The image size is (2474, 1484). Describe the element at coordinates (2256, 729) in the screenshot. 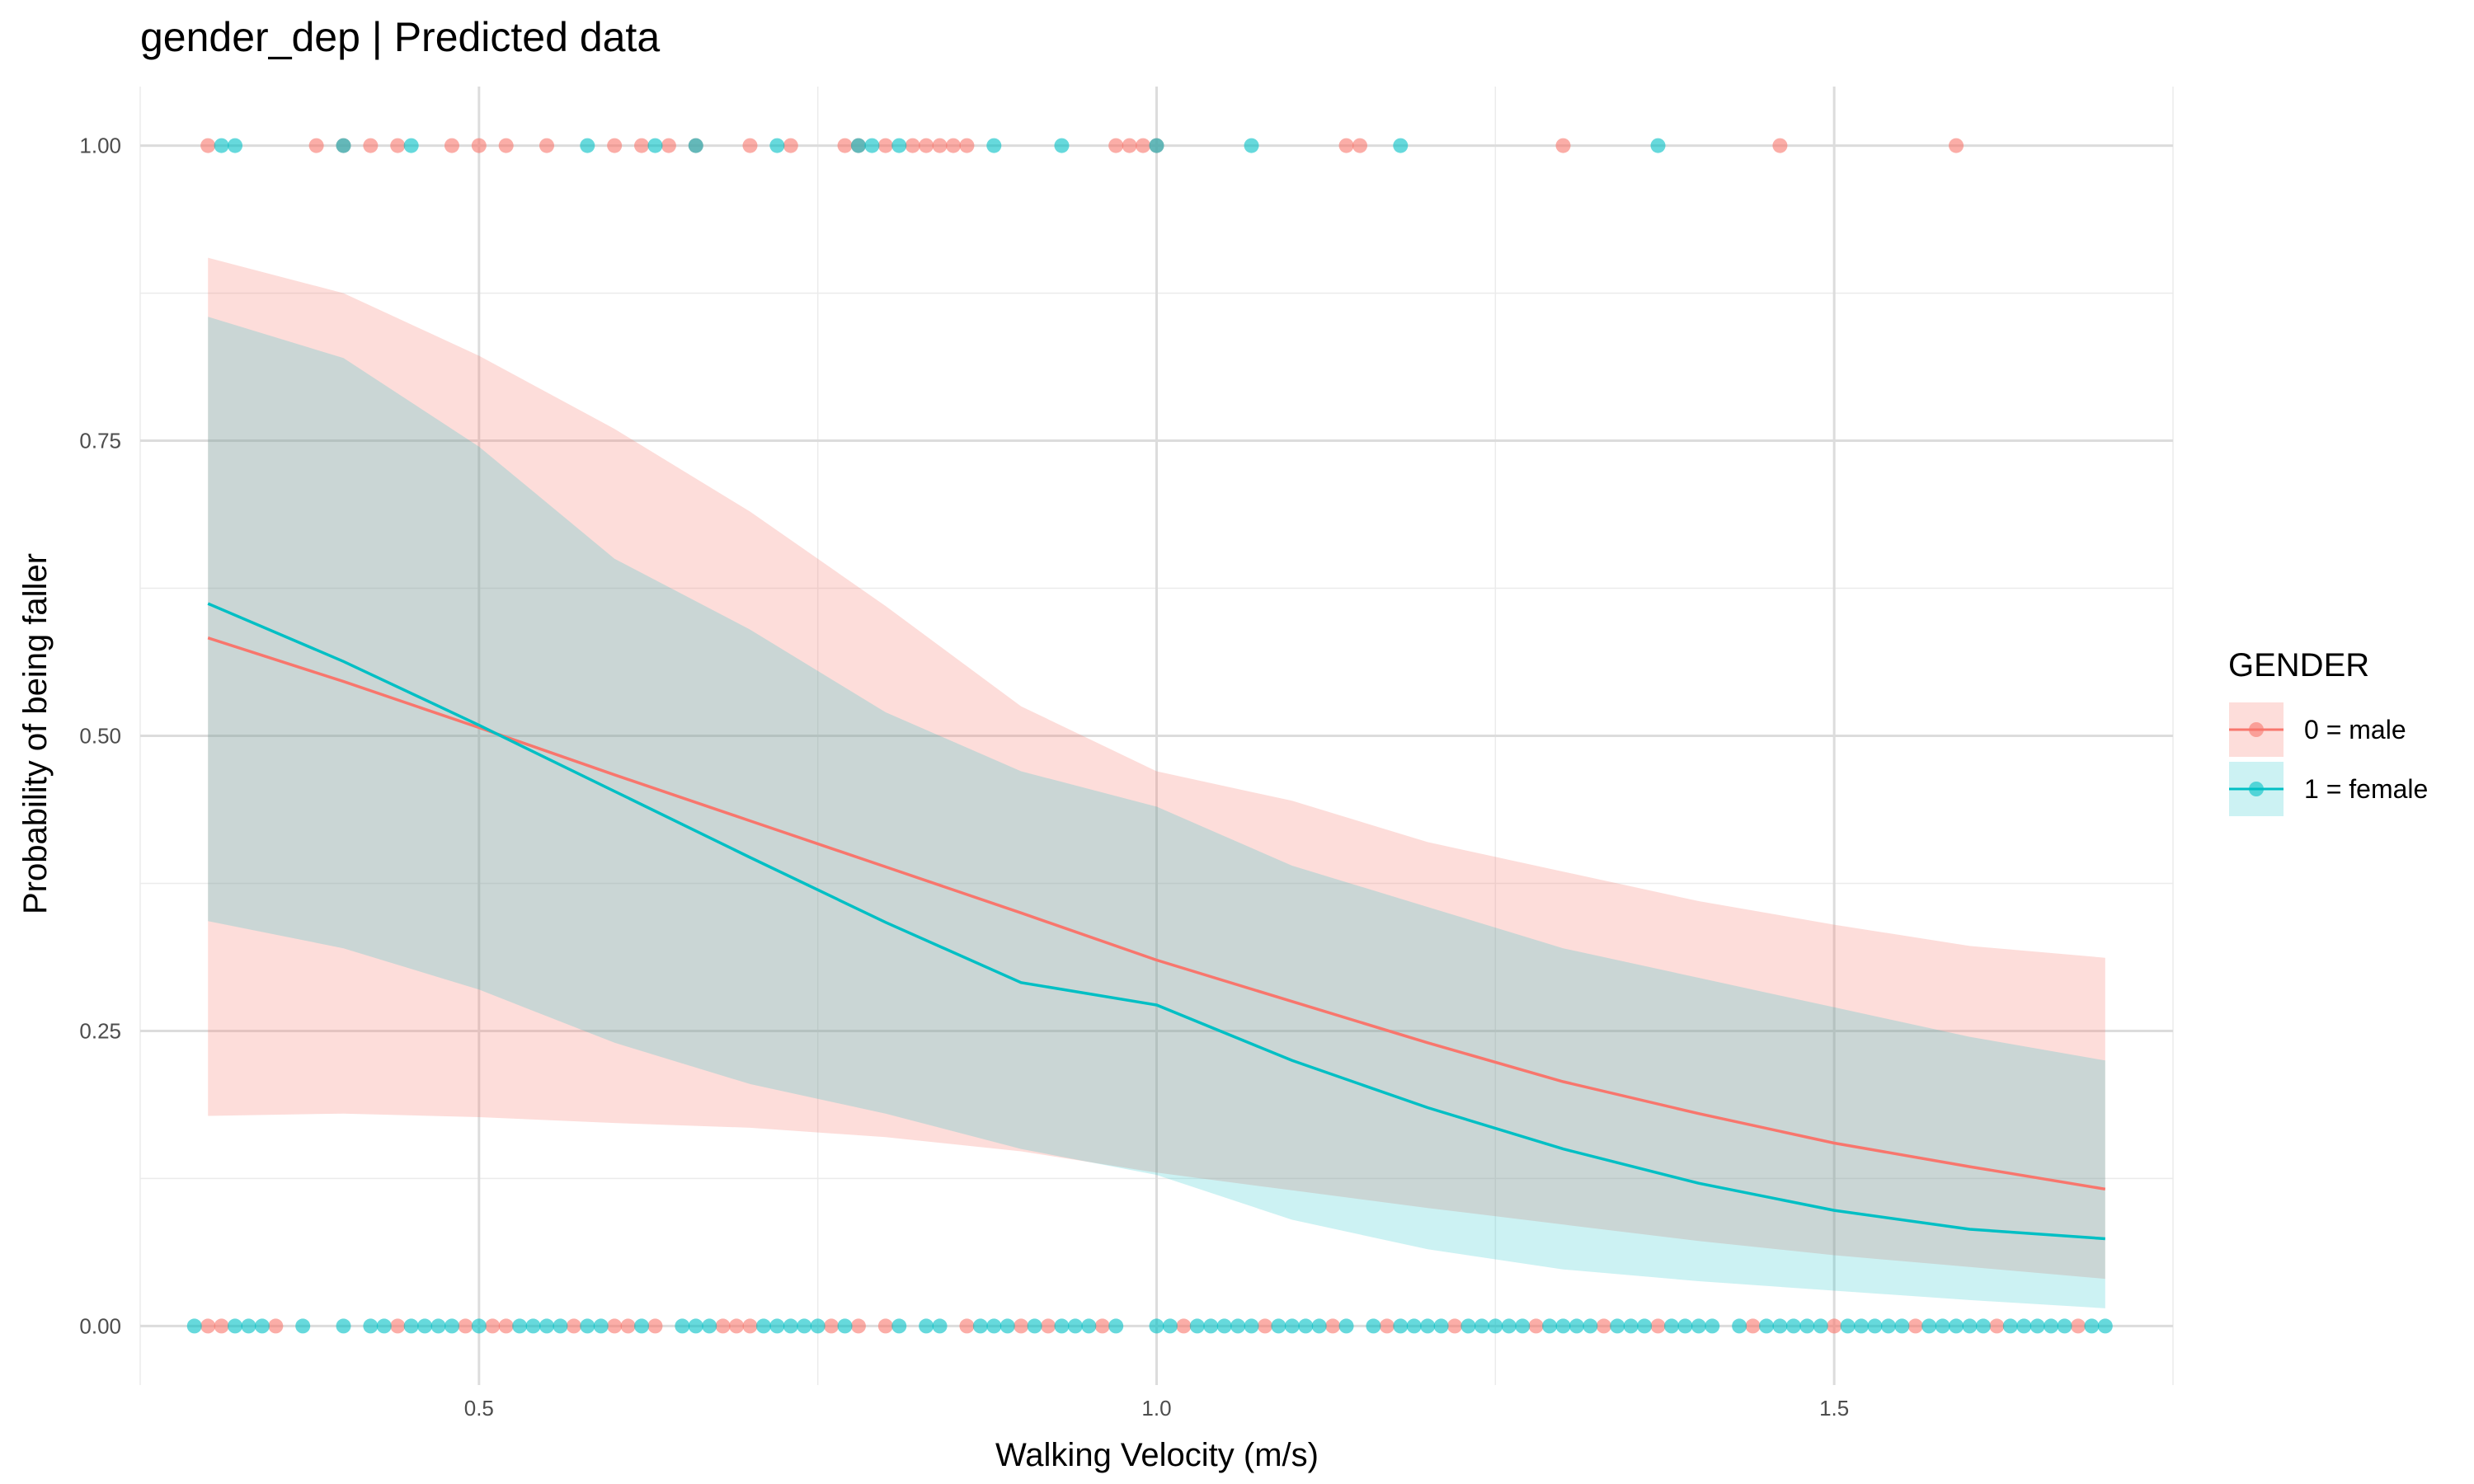

I see `legend-point-male` at that location.